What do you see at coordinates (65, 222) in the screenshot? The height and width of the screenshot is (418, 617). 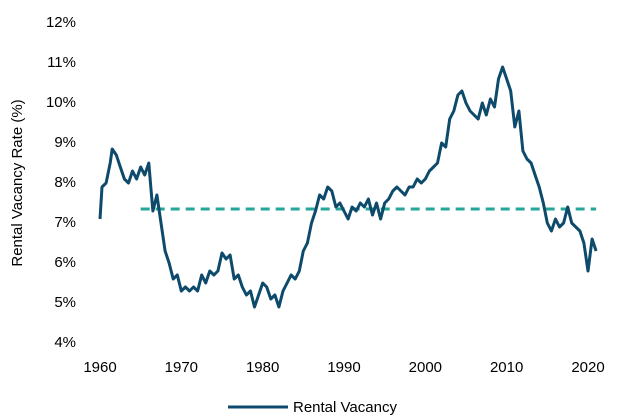 I see `y-tick-label: 7%` at bounding box center [65, 222].